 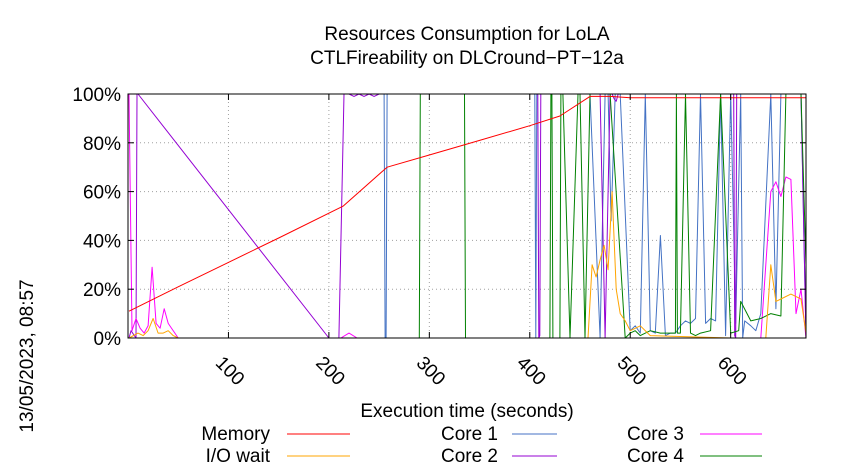 I want to click on legend-label-core-4: Core 4, so click(x=655, y=456).